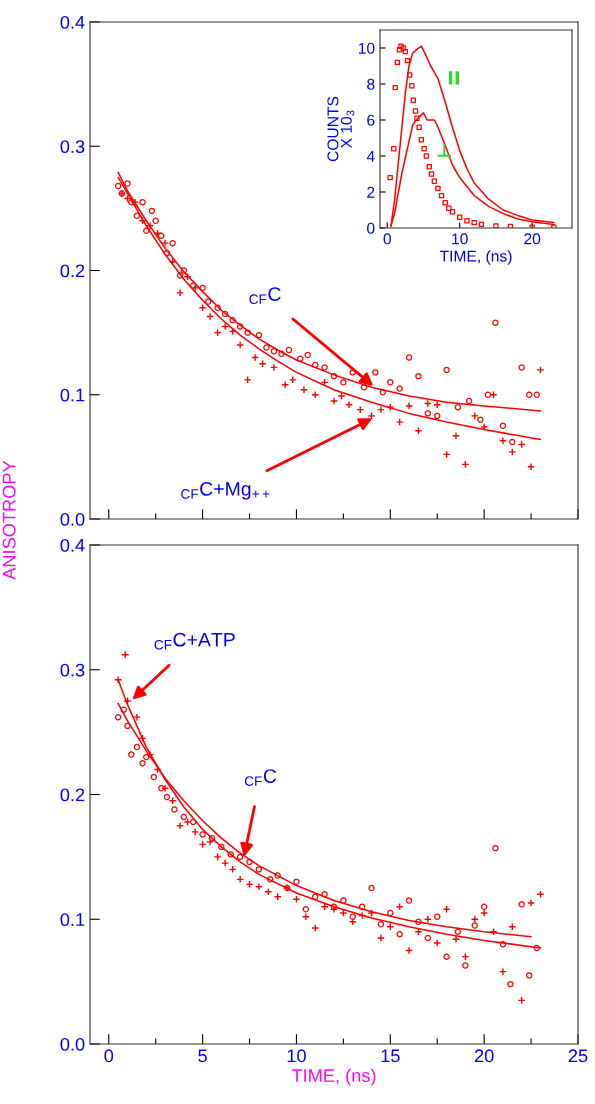 Image resolution: width=595 pixels, height=1104 pixels. I want to click on annotation: II, so click(453, 78).